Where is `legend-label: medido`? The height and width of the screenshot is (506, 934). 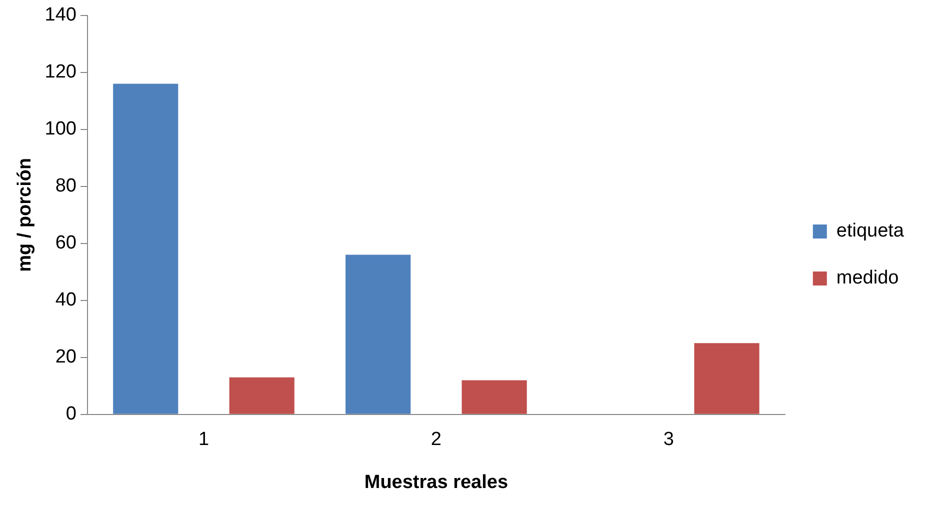
legend-label: medido is located at coordinates (867, 278).